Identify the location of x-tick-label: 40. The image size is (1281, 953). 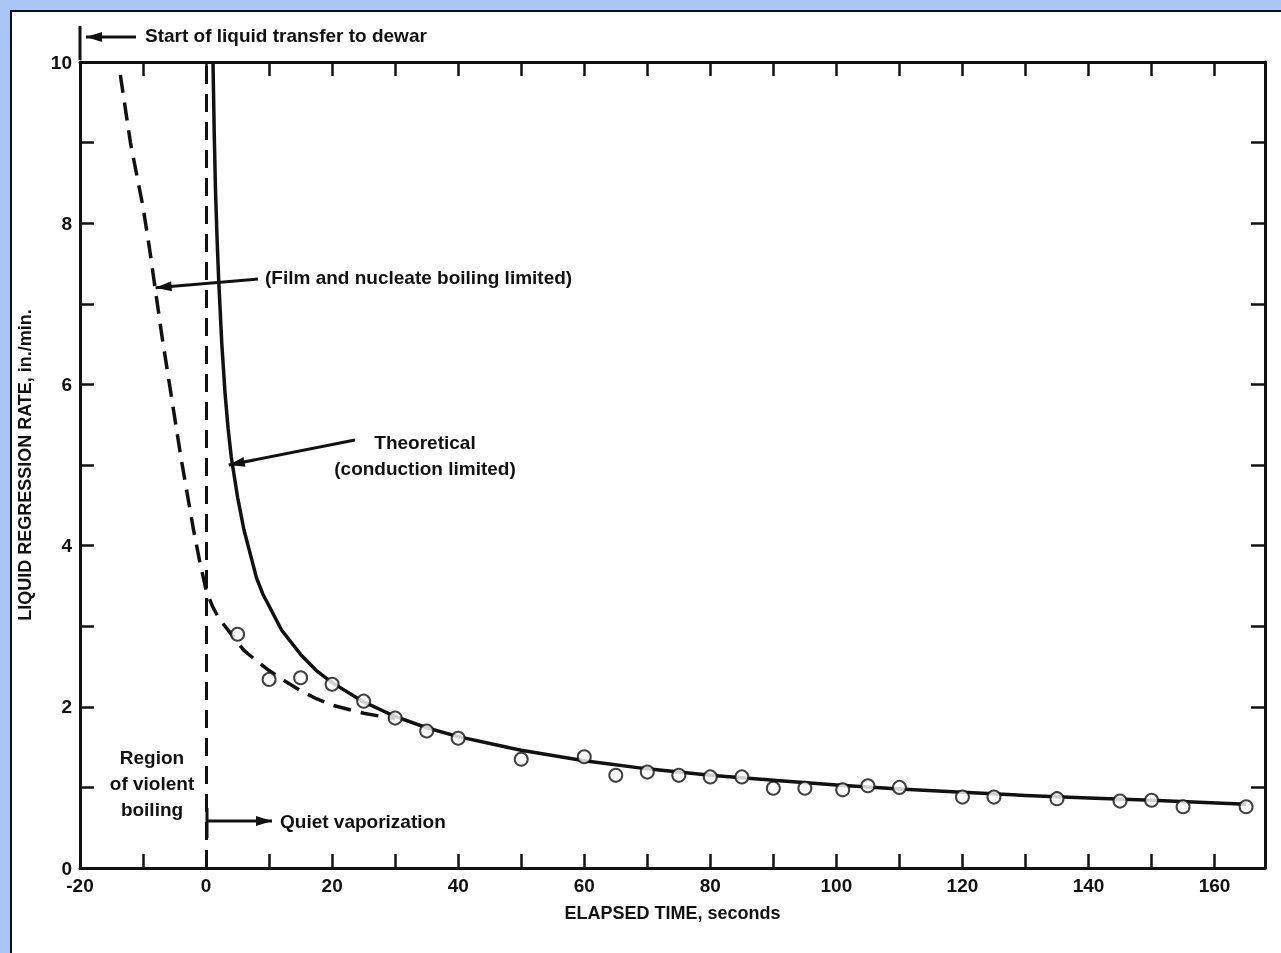
(458, 885).